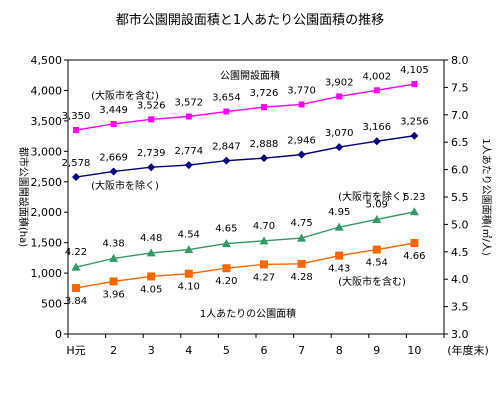 The width and height of the screenshot is (500, 400). Describe the element at coordinates (47, 90) in the screenshot. I see `y-left-tick-label: 4,000` at that location.